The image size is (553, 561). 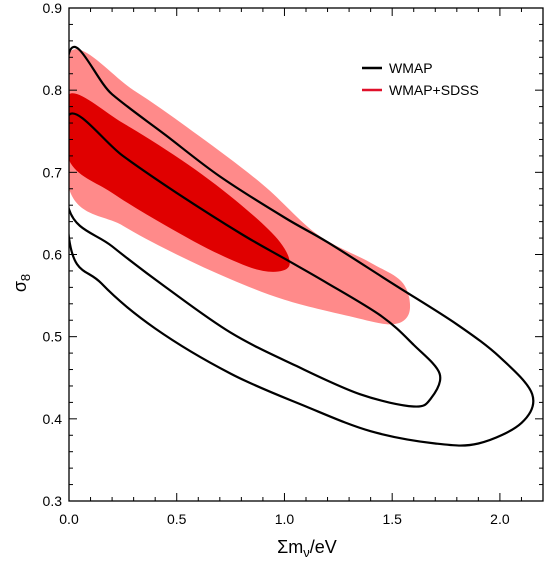 I want to click on y-tick-label: 0.9, so click(x=53, y=8).